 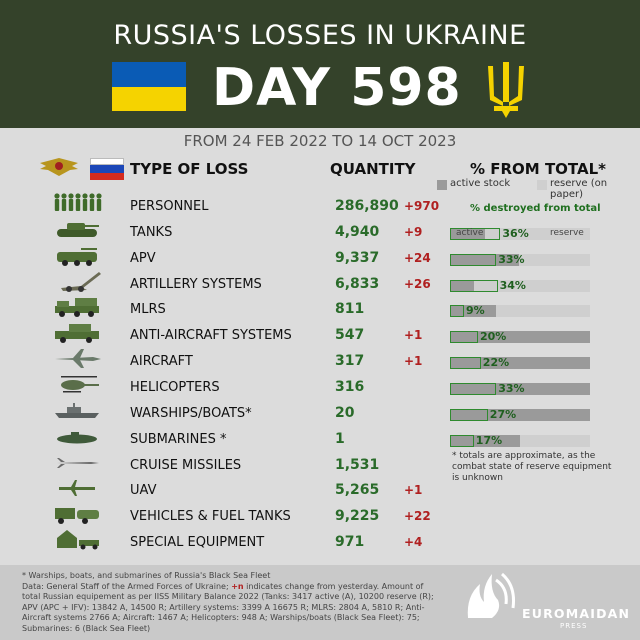 What do you see at coordinates (574, 626) in the screenshot?
I see `brand-sub: PRESS` at bounding box center [574, 626].